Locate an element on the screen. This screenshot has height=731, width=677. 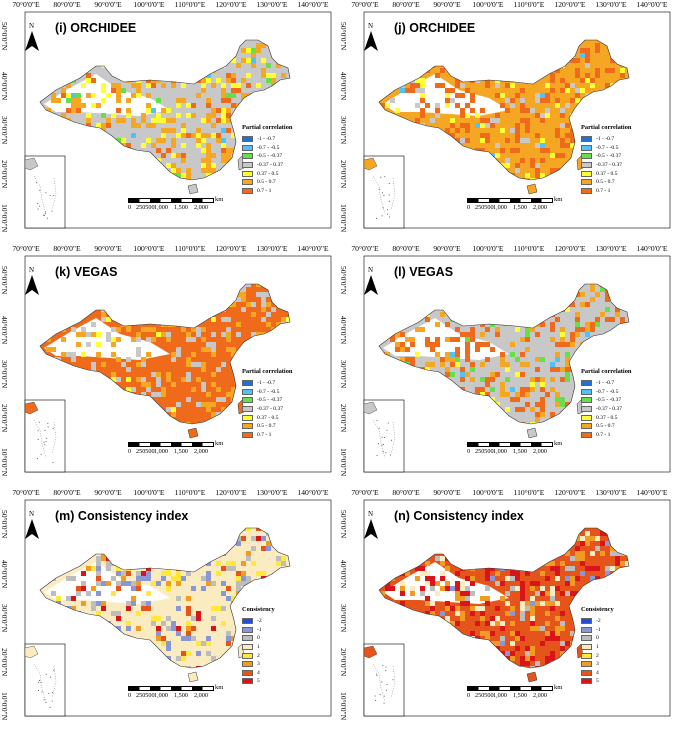
longitude-label: 140°0'0"E is located at coordinates (313, 492).